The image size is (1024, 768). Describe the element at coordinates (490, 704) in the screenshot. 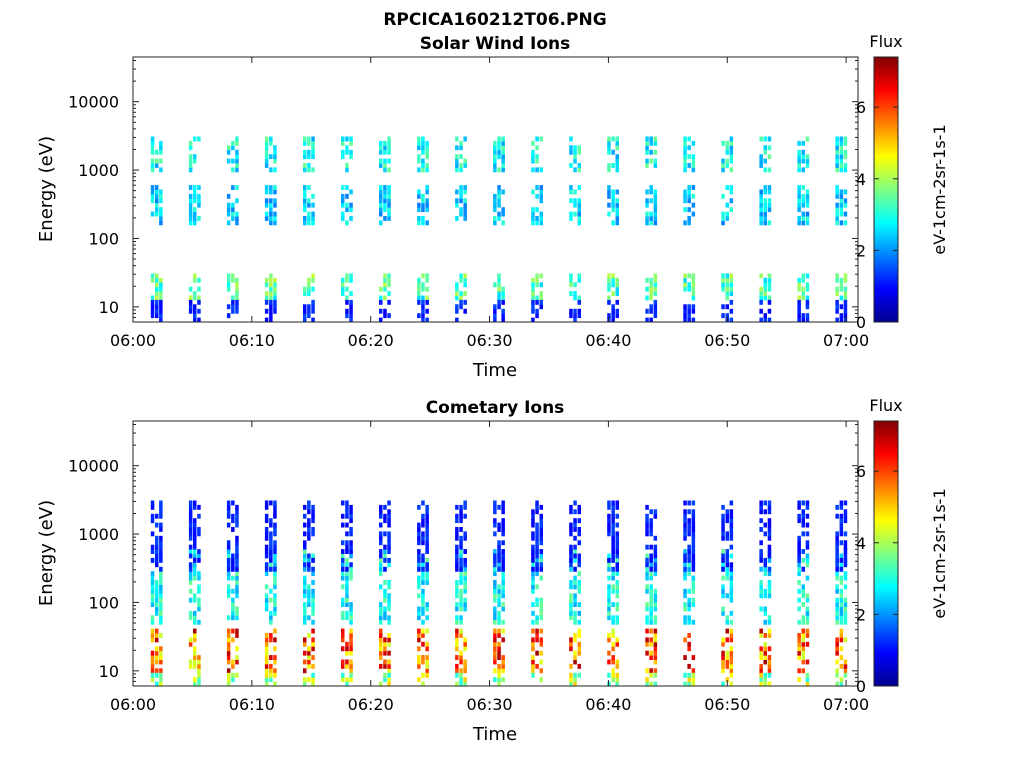

I see `x-tick-label: 06:30` at that location.